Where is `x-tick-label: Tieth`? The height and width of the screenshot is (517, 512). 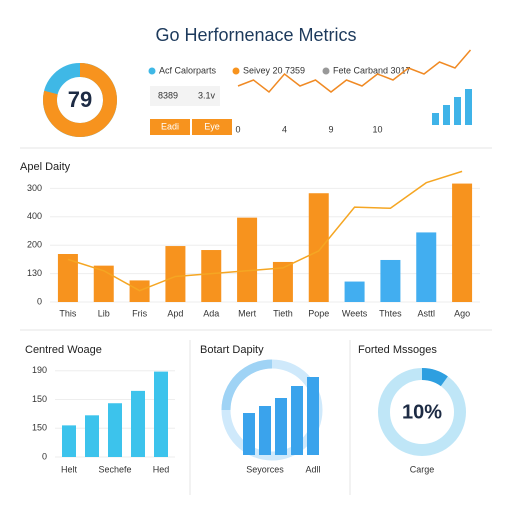
x-tick-label: Tieth is located at coordinates (283, 313).